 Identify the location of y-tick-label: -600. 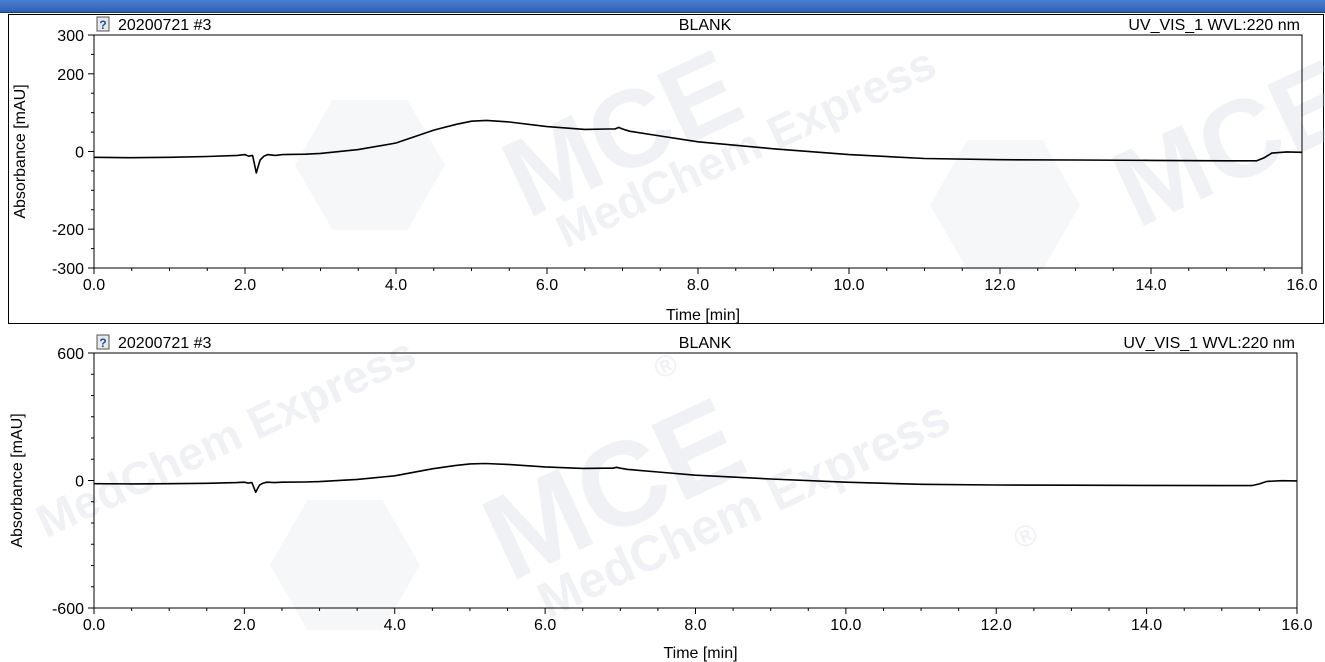
(68, 609).